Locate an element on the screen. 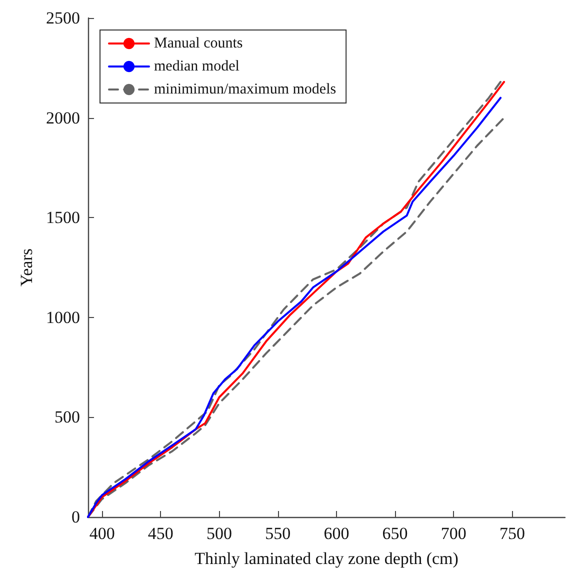 The image size is (567, 578). y-tick-label: 2500 is located at coordinates (63, 18).